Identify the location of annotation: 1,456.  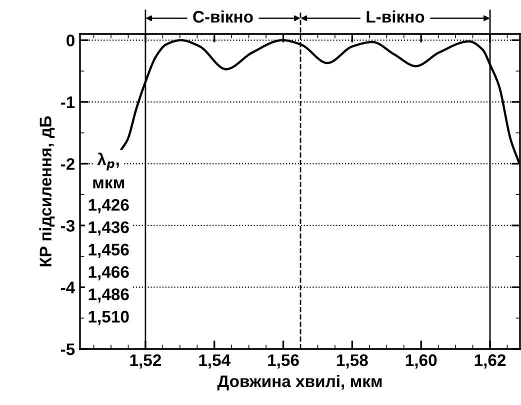
(108, 251).